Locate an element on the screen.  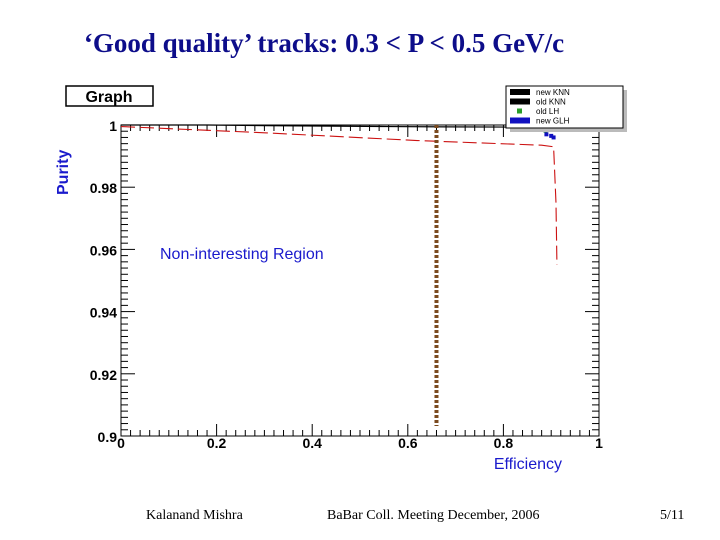
footer-meeting: BaBar Coll. Meeting December, 2006 is located at coordinates (433, 515).